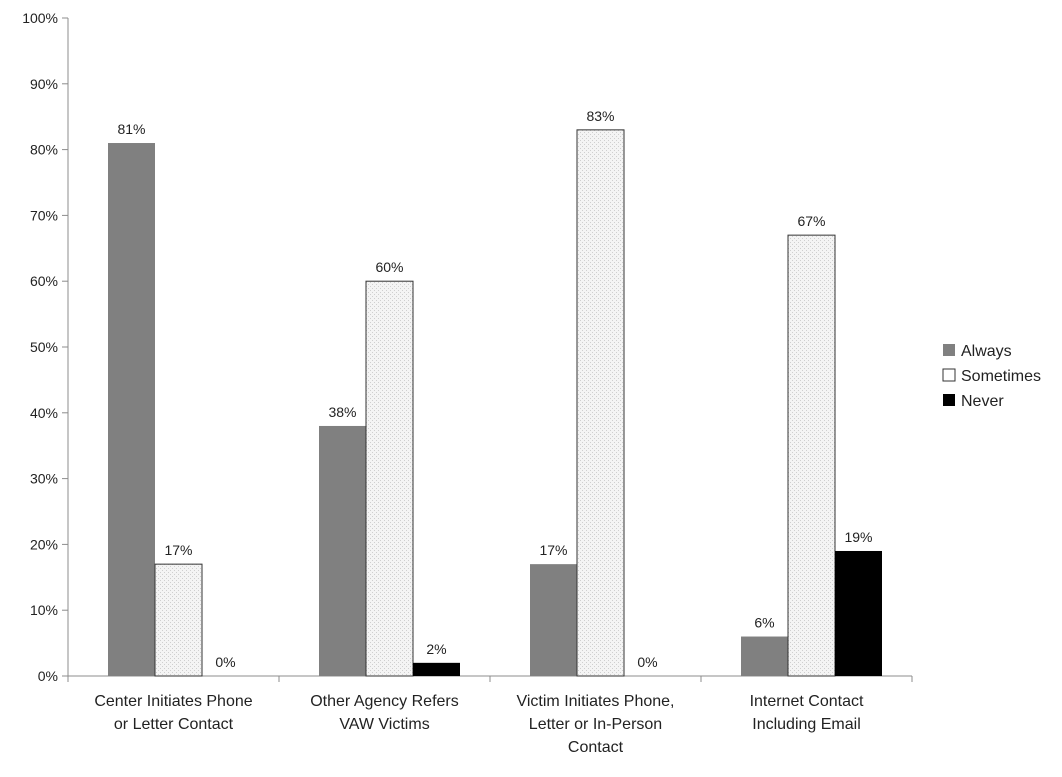 The height and width of the screenshot is (777, 1062). Describe the element at coordinates (807, 713) in the screenshot. I see `x-category-label: Internet Contact Including Email` at that location.